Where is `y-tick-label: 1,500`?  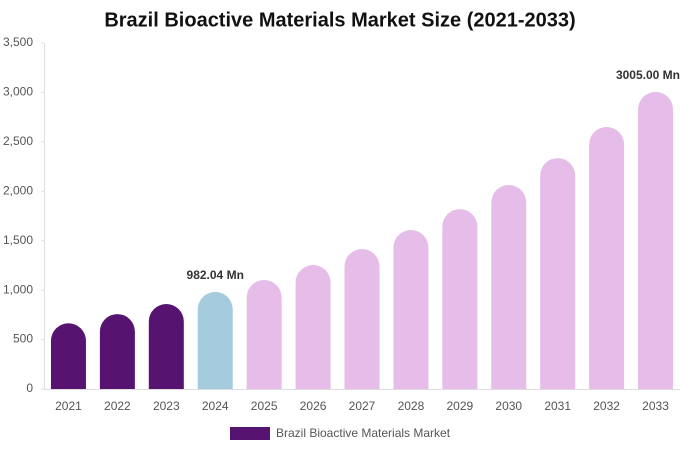 y-tick-label: 1,500 is located at coordinates (18, 240).